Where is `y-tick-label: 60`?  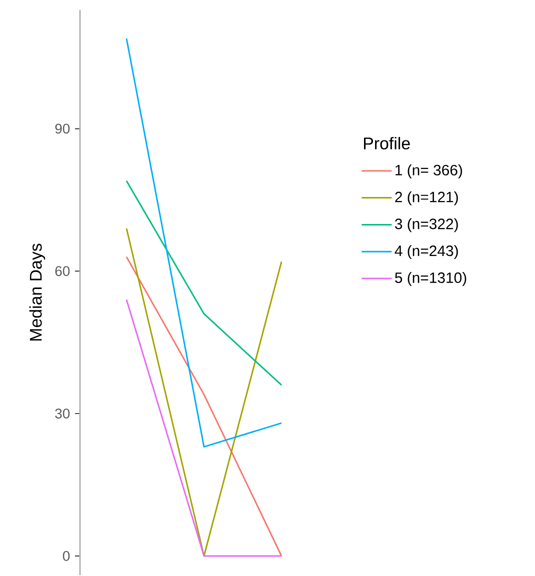 y-tick-label: 60 is located at coordinates (62, 271).